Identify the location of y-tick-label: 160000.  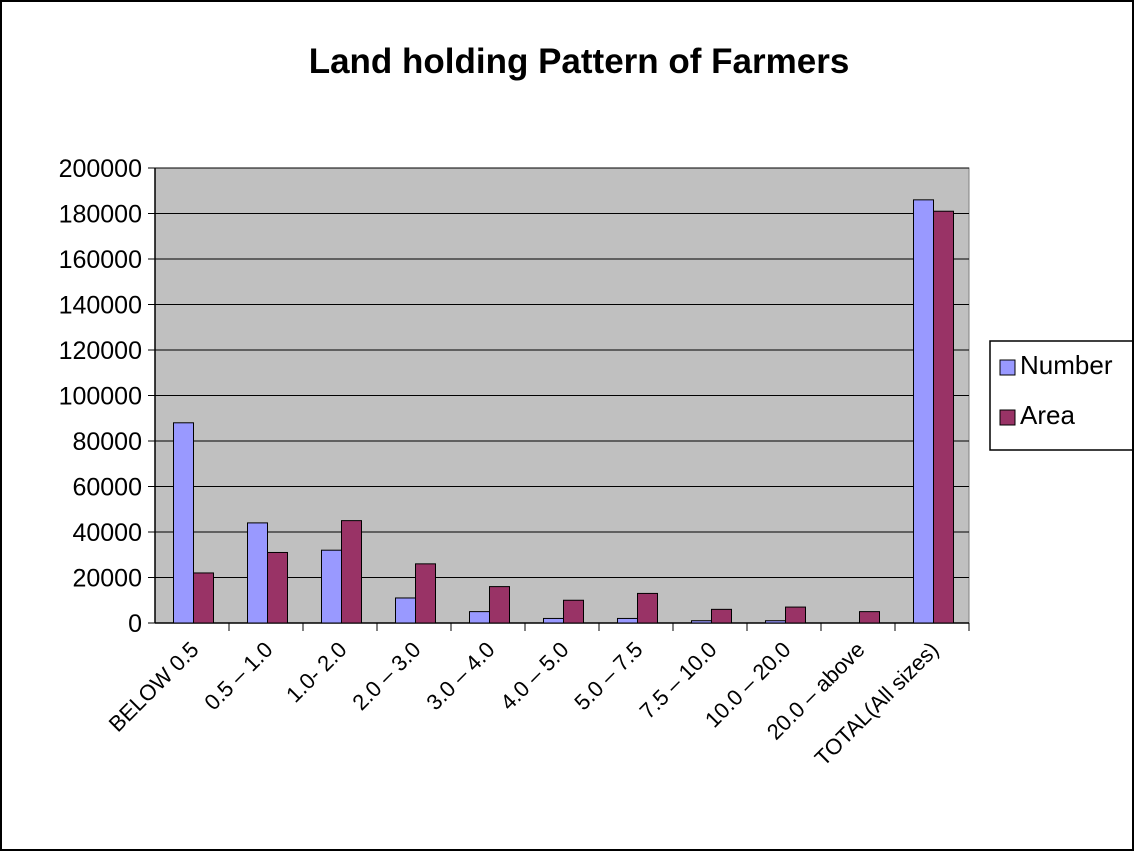
(100, 260).